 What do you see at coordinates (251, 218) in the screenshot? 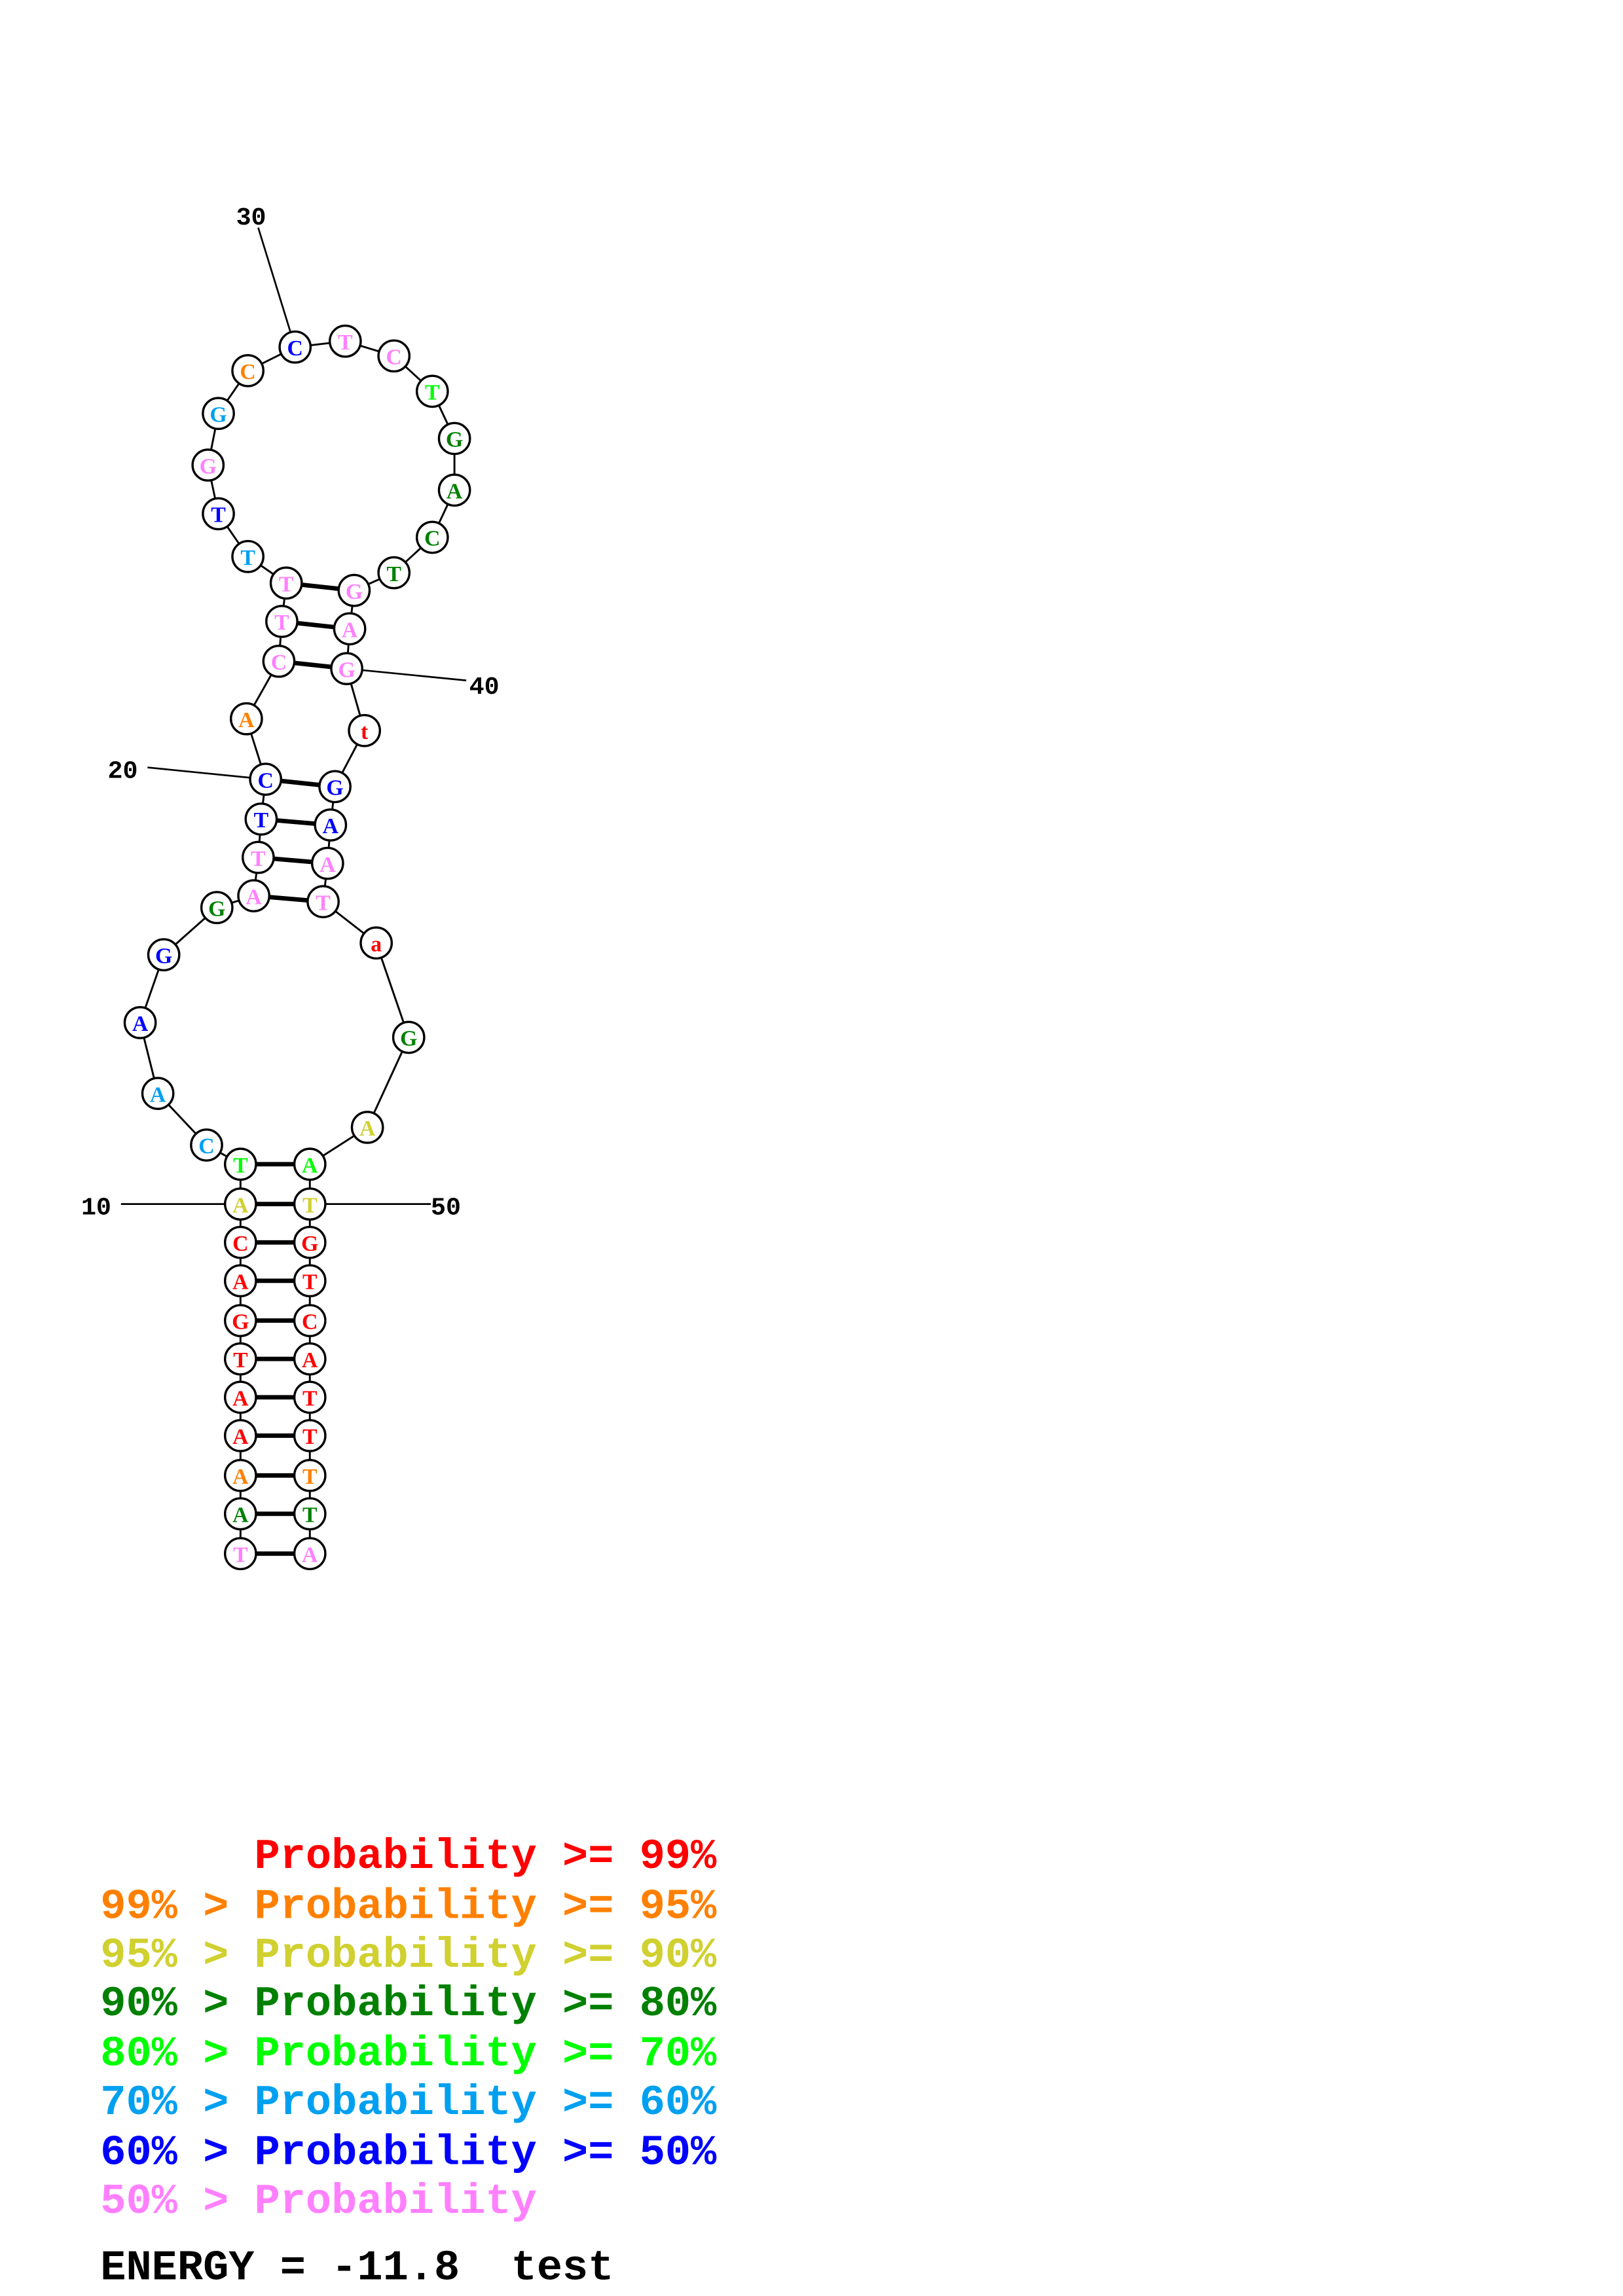
I see `position-label: 30` at bounding box center [251, 218].